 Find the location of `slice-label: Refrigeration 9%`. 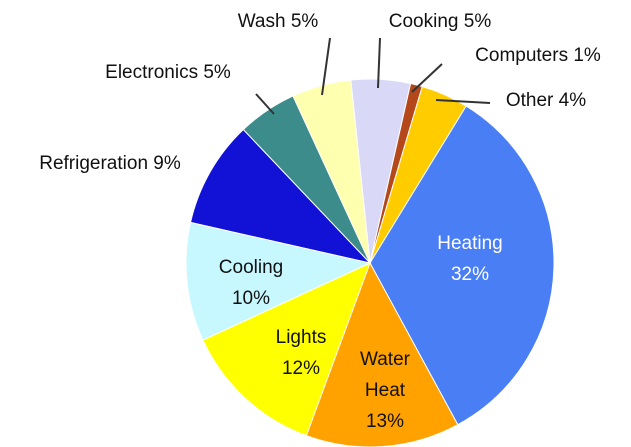

slice-label: Refrigeration 9% is located at coordinates (110, 163).